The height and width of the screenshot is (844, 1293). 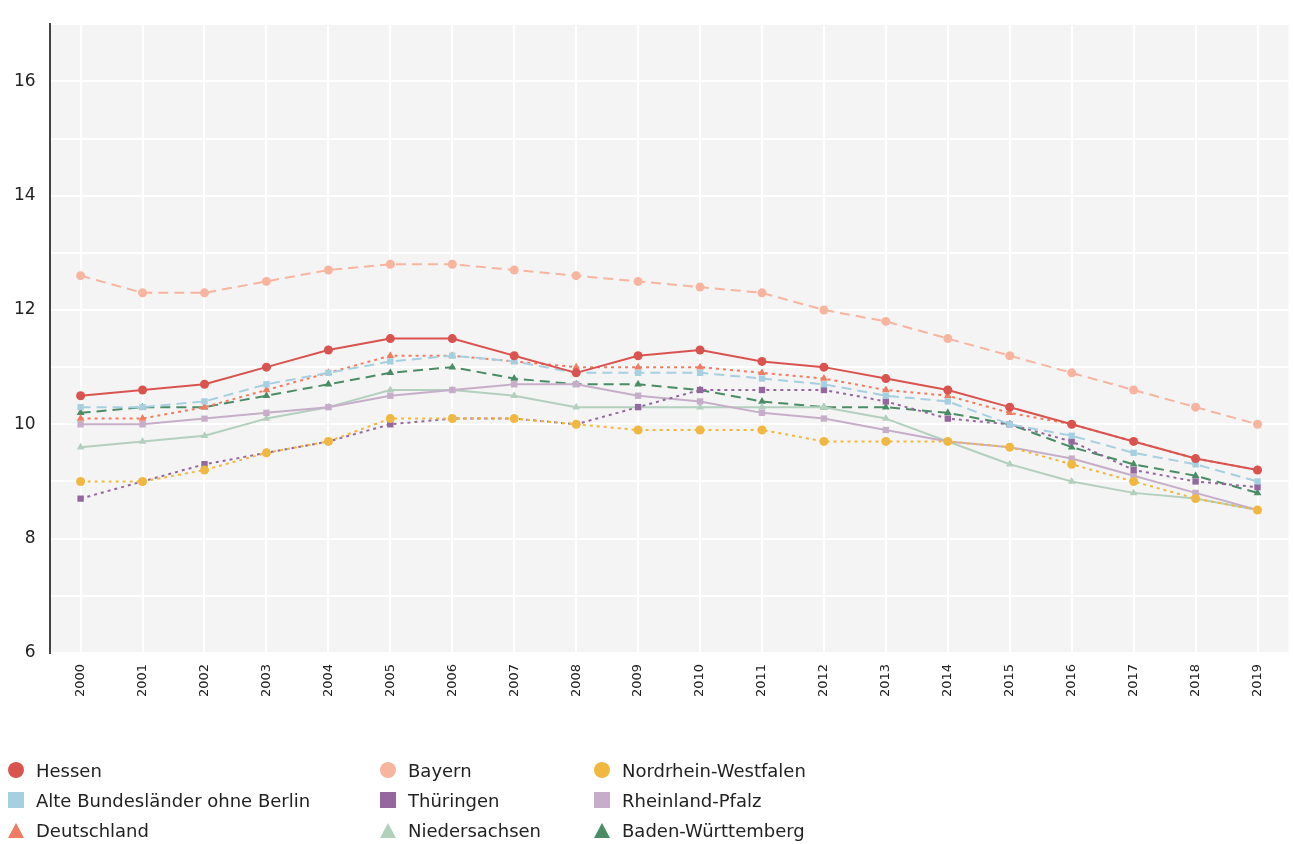 I want to click on x-tick-label: 2004, so click(x=327, y=680).